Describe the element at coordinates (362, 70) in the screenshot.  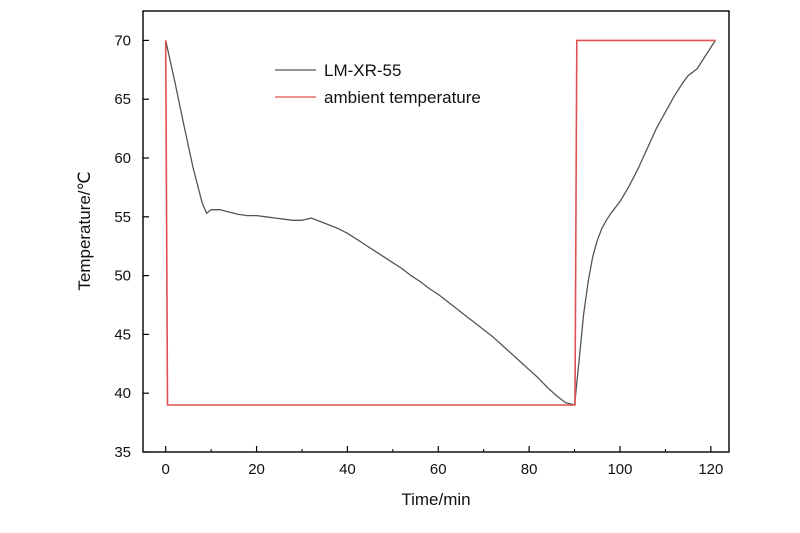
I see `legend-label-lm-xr-55: LM-XR-55` at that location.